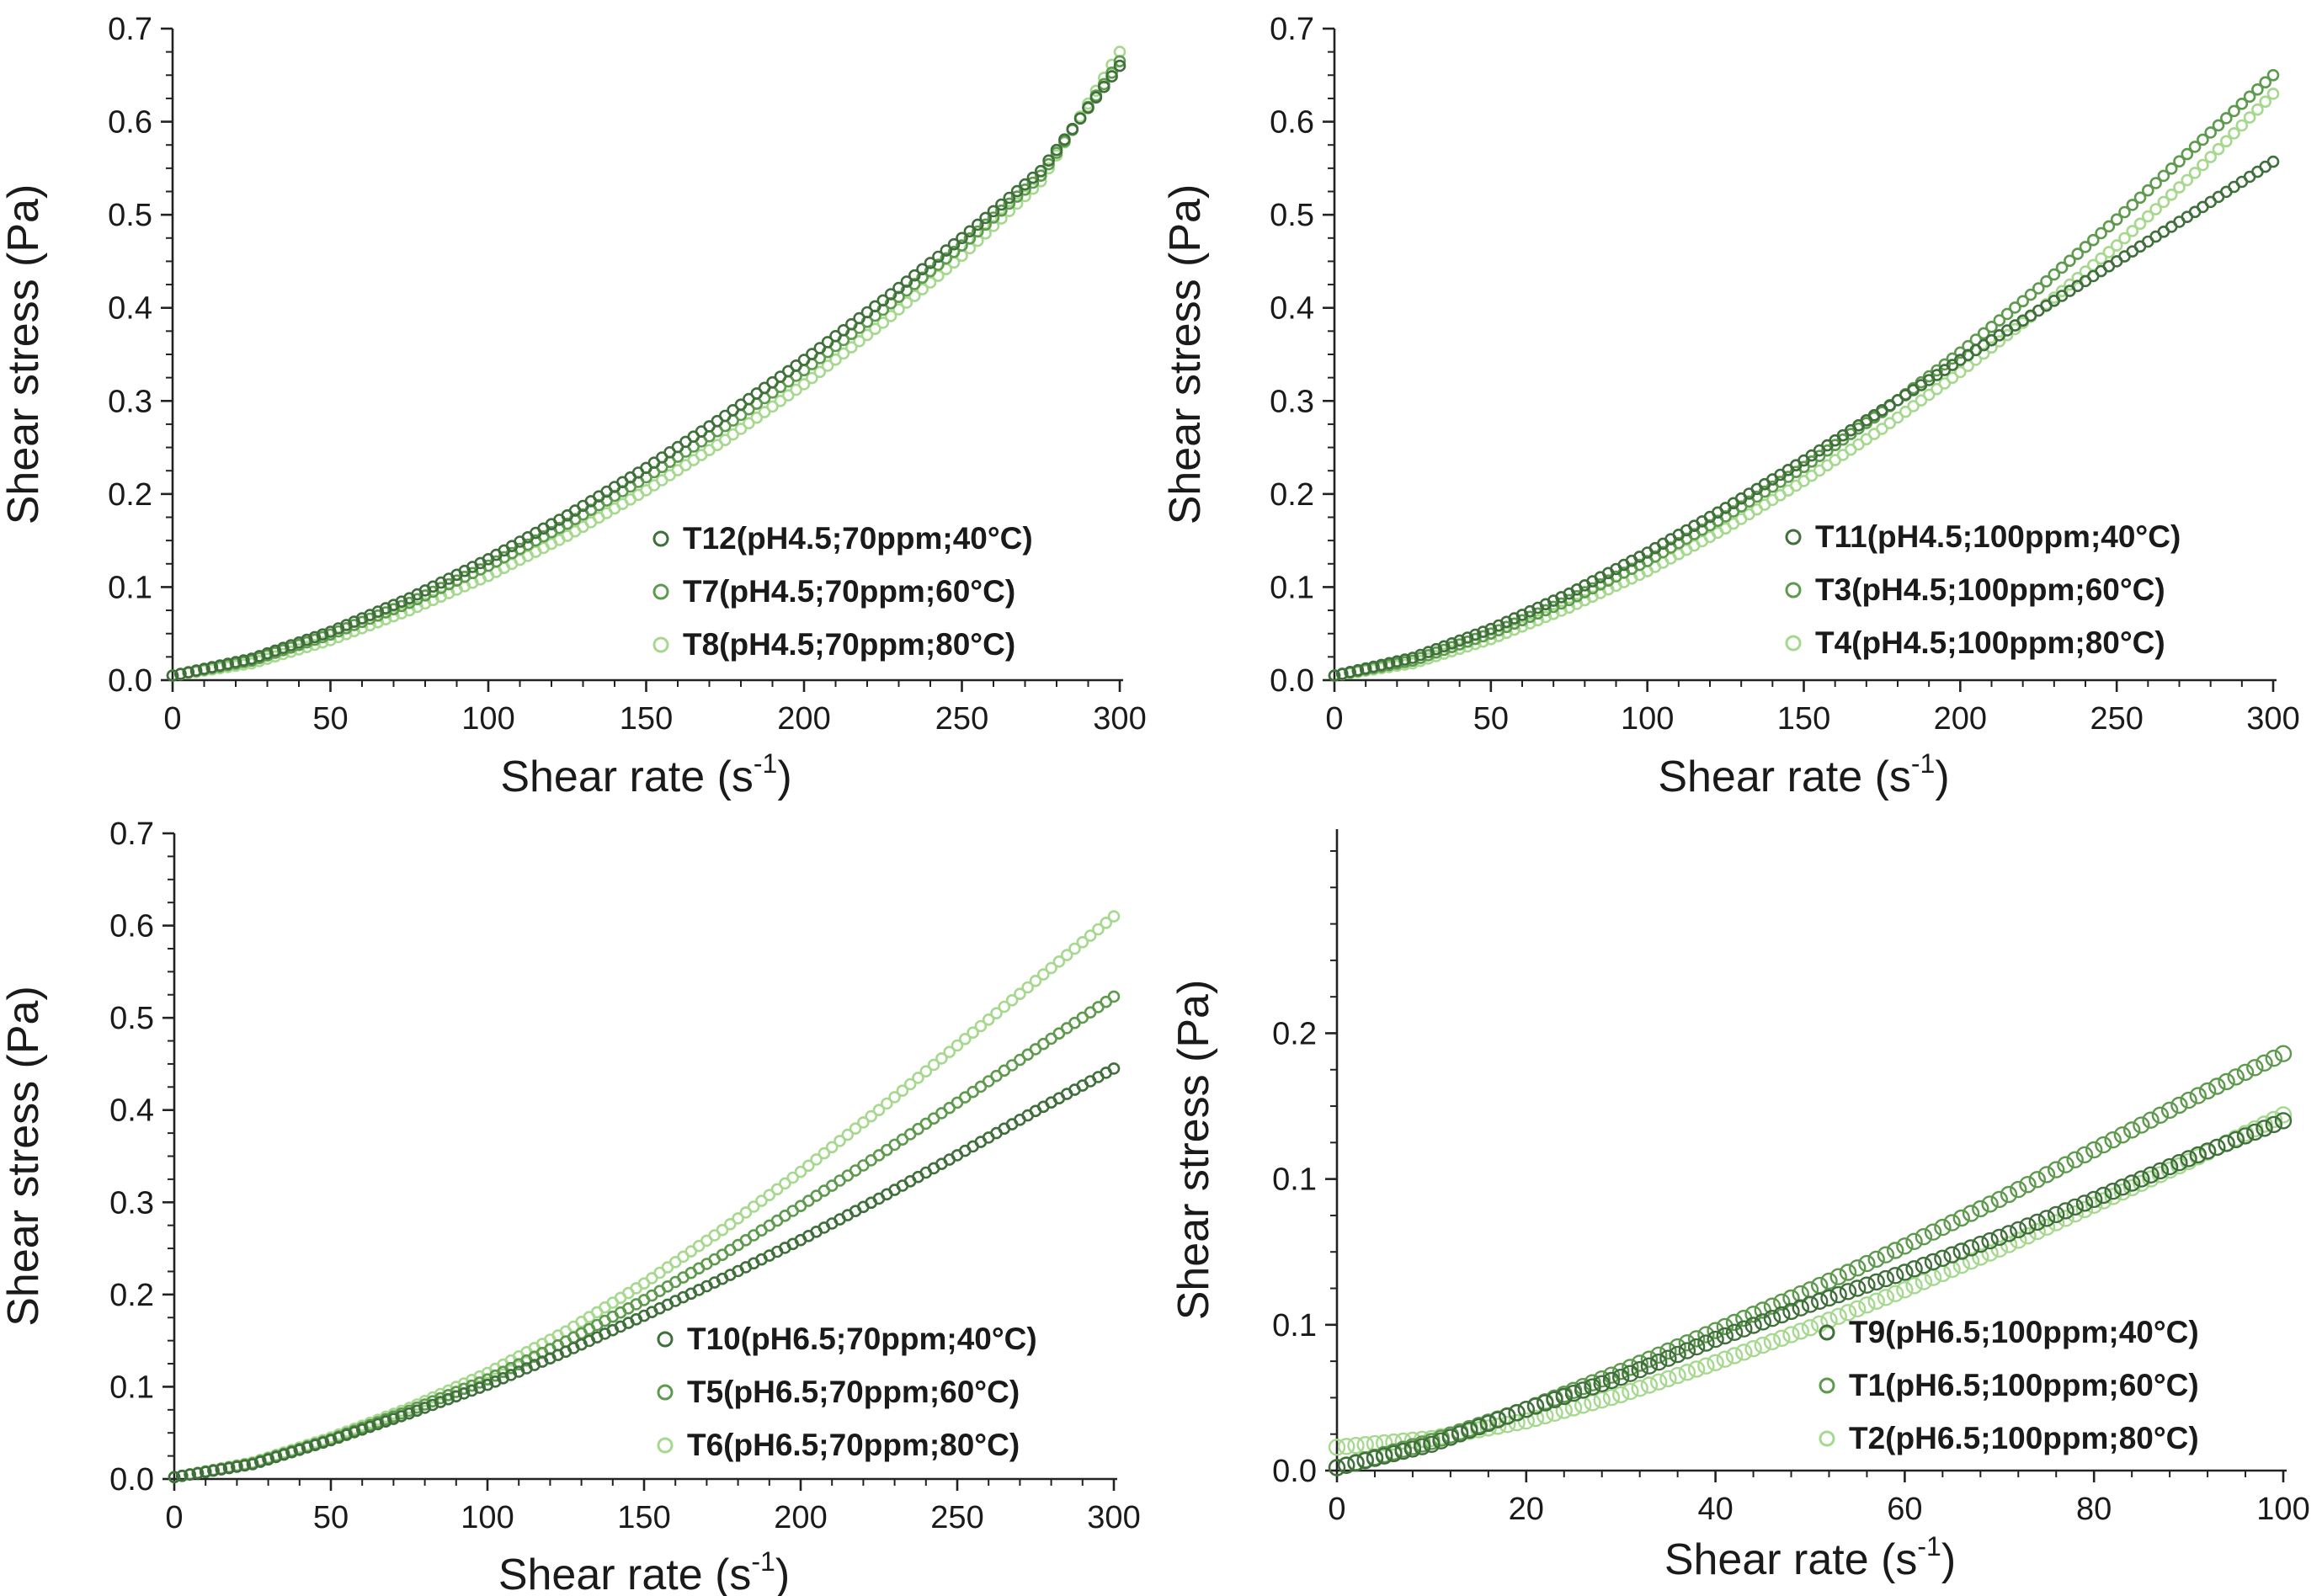 This screenshot has width=2322, height=1596. What do you see at coordinates (1185, 355) in the screenshot?
I see `y-axis-title: Shear stress (Pa)` at bounding box center [1185, 355].